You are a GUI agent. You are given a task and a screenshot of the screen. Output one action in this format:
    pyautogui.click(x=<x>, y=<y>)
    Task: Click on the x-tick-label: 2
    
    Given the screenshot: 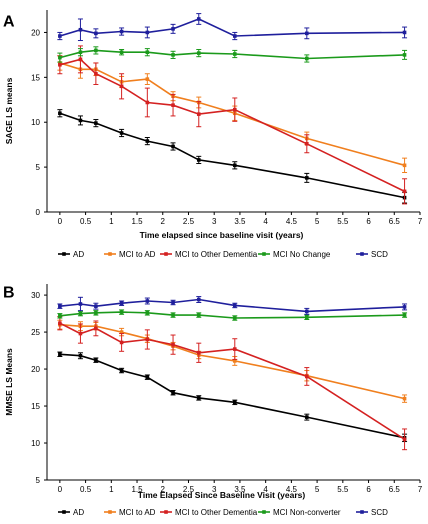 What is the action you would take?
    pyautogui.click(x=163, y=221)
    